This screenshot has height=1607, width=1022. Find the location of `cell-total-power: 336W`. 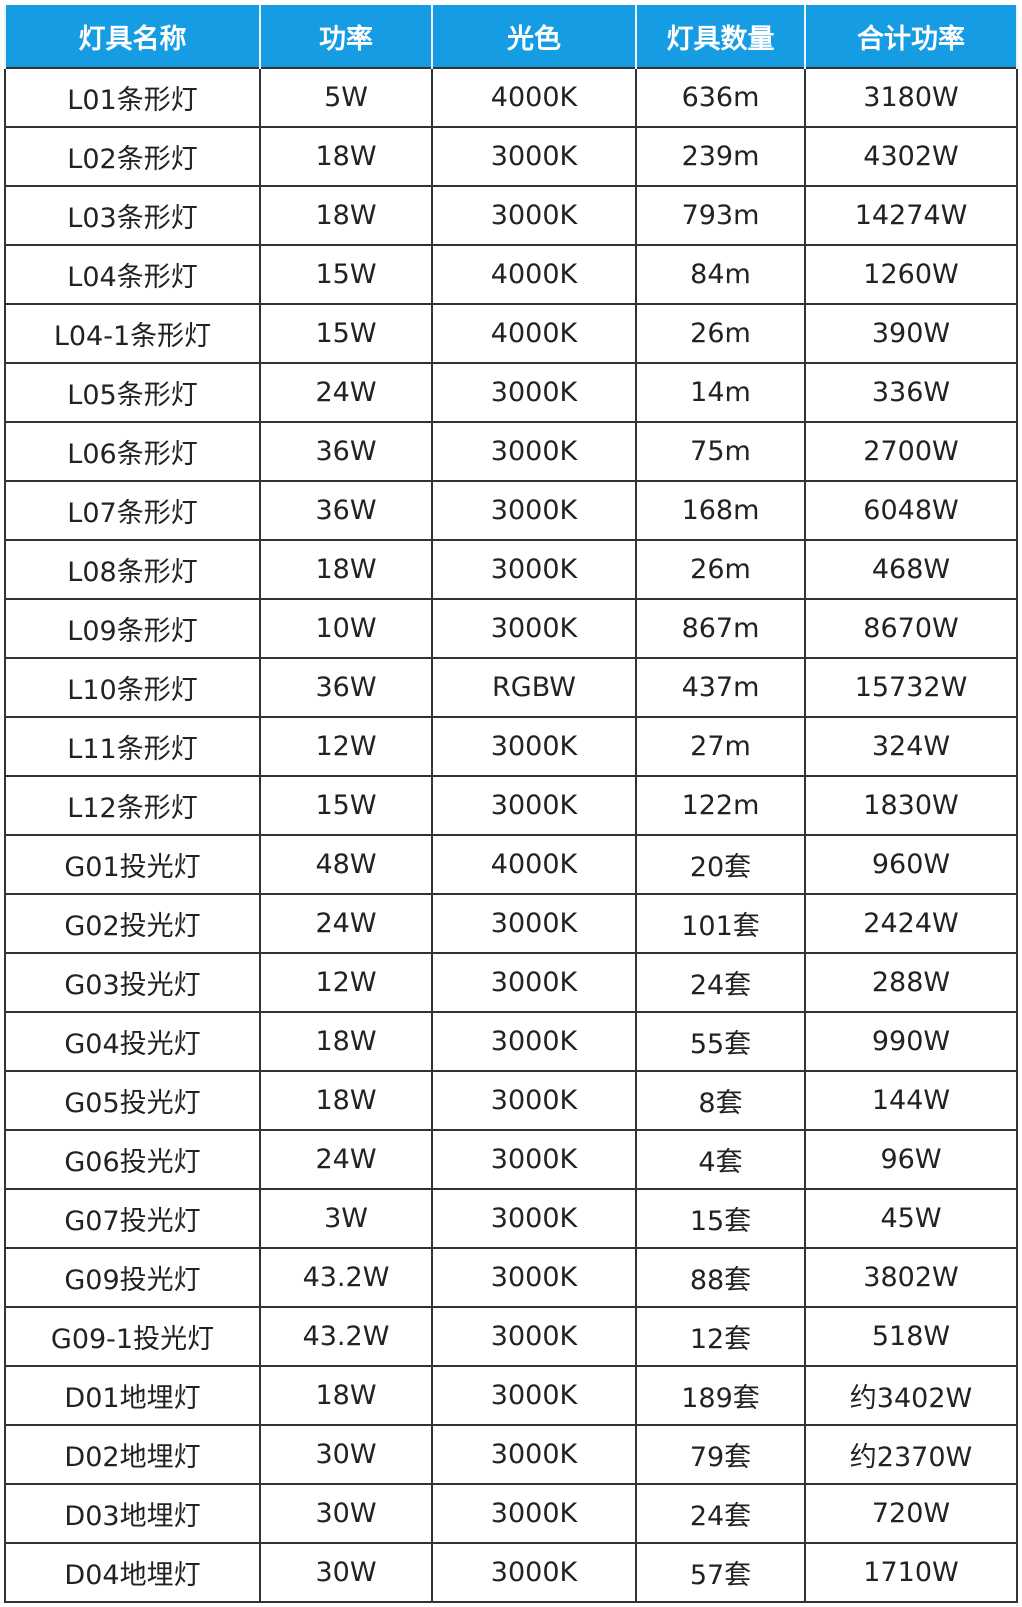

cell-total-power: 336W is located at coordinates (911, 392).